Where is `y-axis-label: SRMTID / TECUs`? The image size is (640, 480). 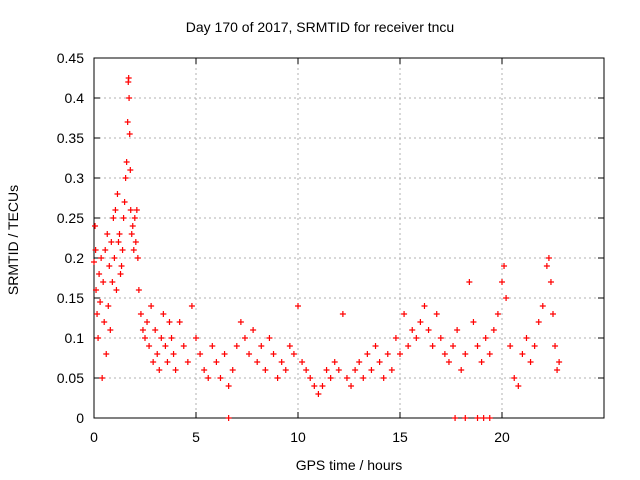 y-axis-label: SRMTID / TECUs is located at coordinates (13, 240).